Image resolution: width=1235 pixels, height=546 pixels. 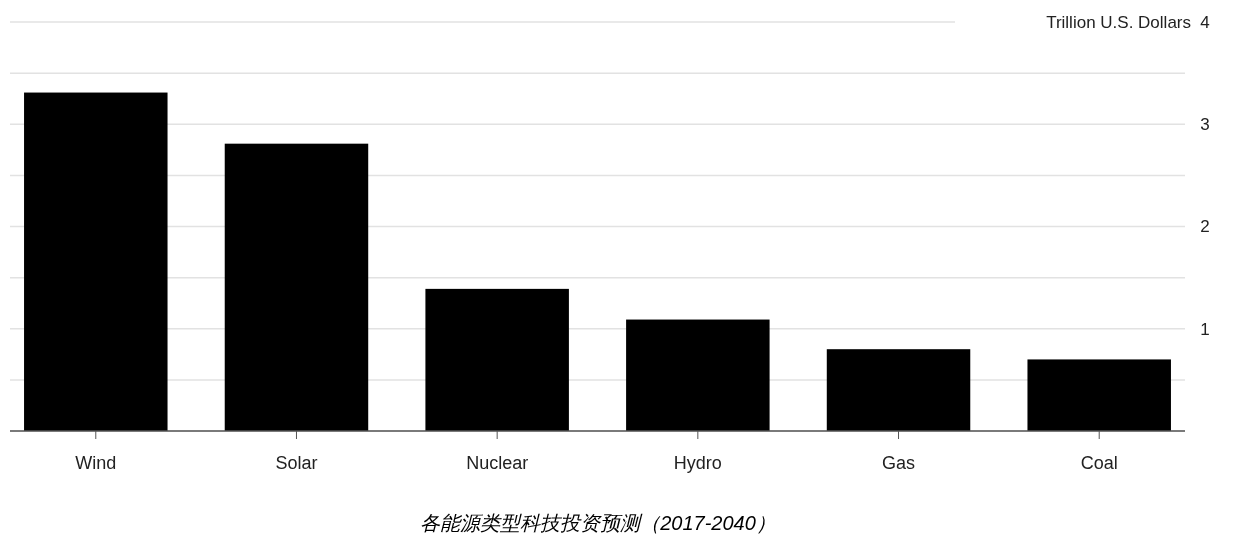 What do you see at coordinates (1099, 463) in the screenshot?
I see `x-tick-label: Coal` at bounding box center [1099, 463].